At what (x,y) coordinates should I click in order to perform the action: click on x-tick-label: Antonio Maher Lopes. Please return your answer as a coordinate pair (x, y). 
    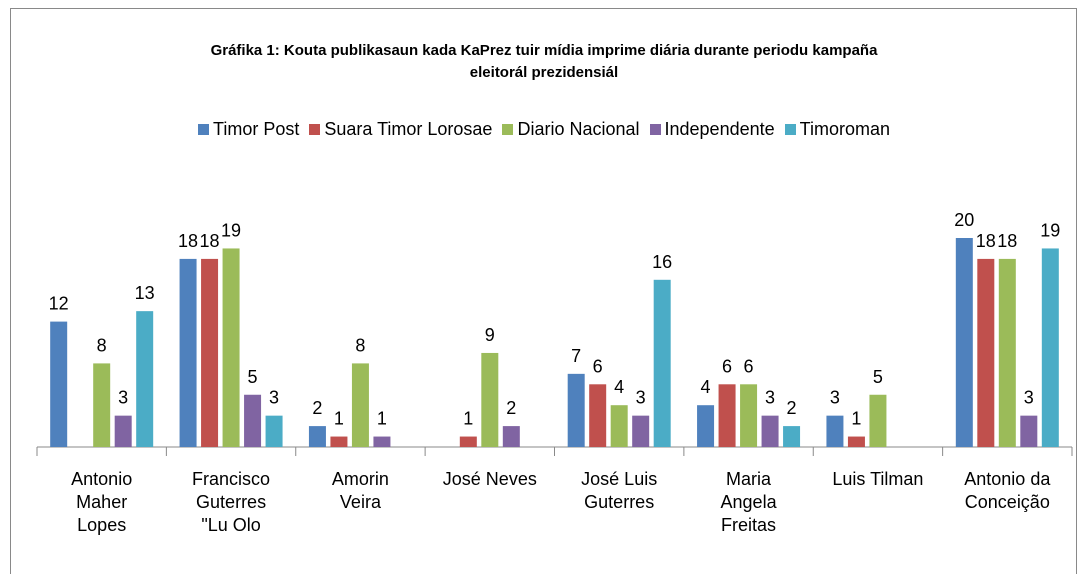
    Looking at the image, I should click on (102, 502).